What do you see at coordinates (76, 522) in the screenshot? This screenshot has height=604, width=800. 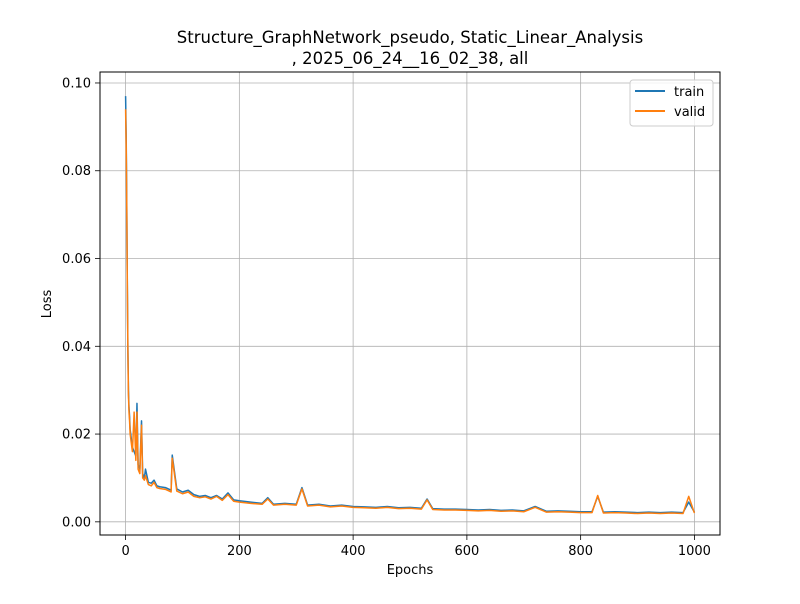 I see `y-tick-label: 0.00` at bounding box center [76, 522].